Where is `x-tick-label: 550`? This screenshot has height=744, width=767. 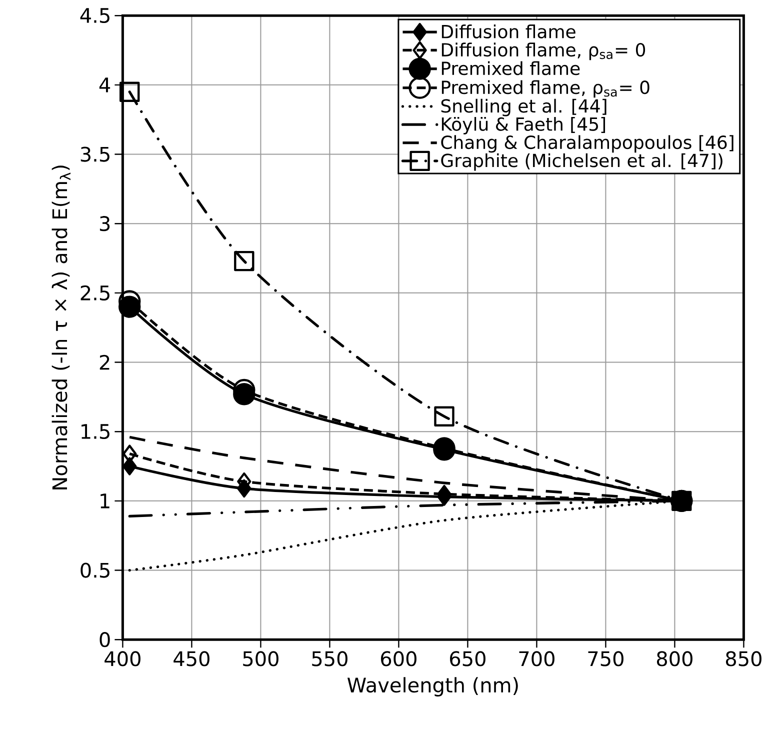 x-tick-label: 550 is located at coordinates (330, 658).